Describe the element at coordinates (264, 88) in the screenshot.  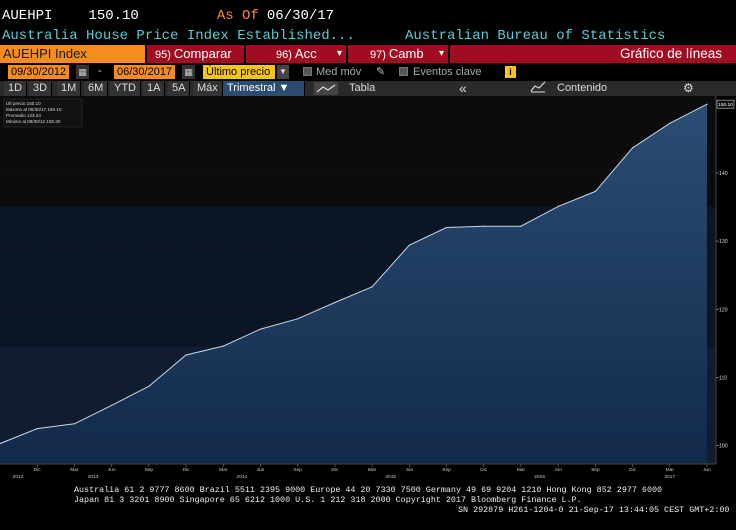
I see `frequency-select: Trimestral ▼` at that location.